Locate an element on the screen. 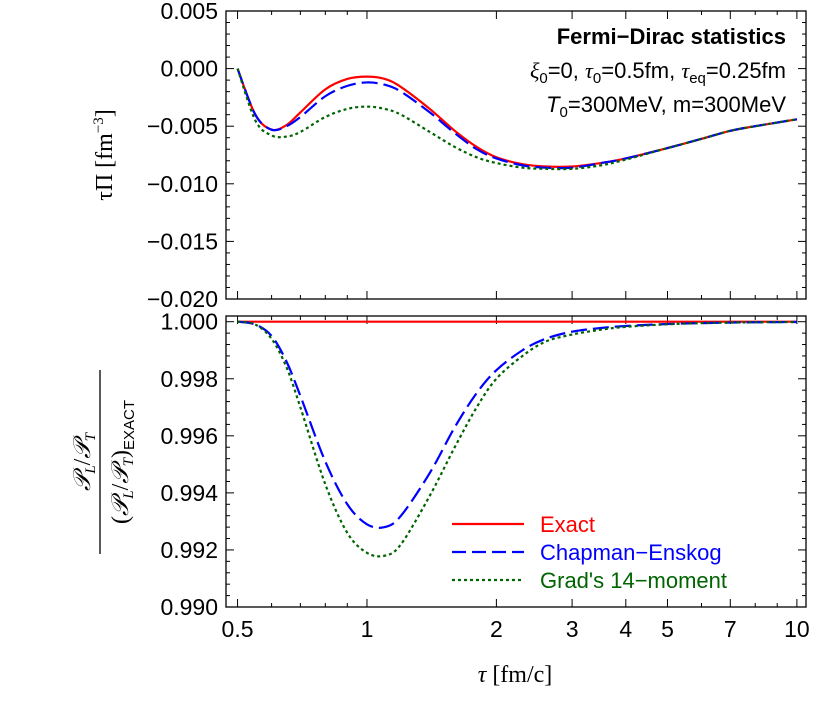 This screenshot has width=830, height=714. bottom-y-axis-label: 𝒫L/𝒫T (𝒫L/𝒫T)EXACT is located at coordinates (104, 462).